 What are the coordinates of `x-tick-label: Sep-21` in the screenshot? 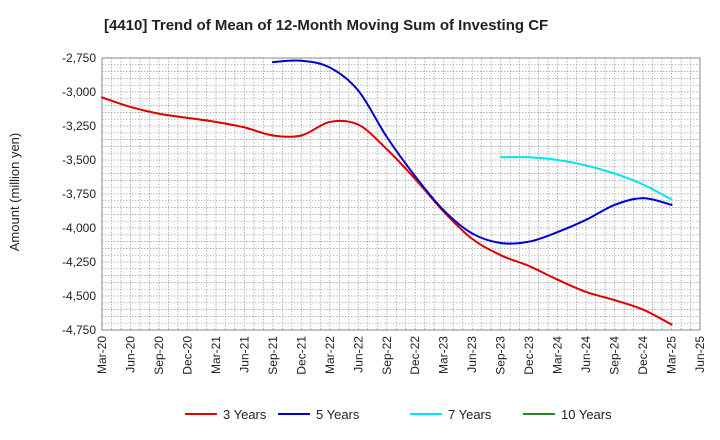 It's located at (273, 355).